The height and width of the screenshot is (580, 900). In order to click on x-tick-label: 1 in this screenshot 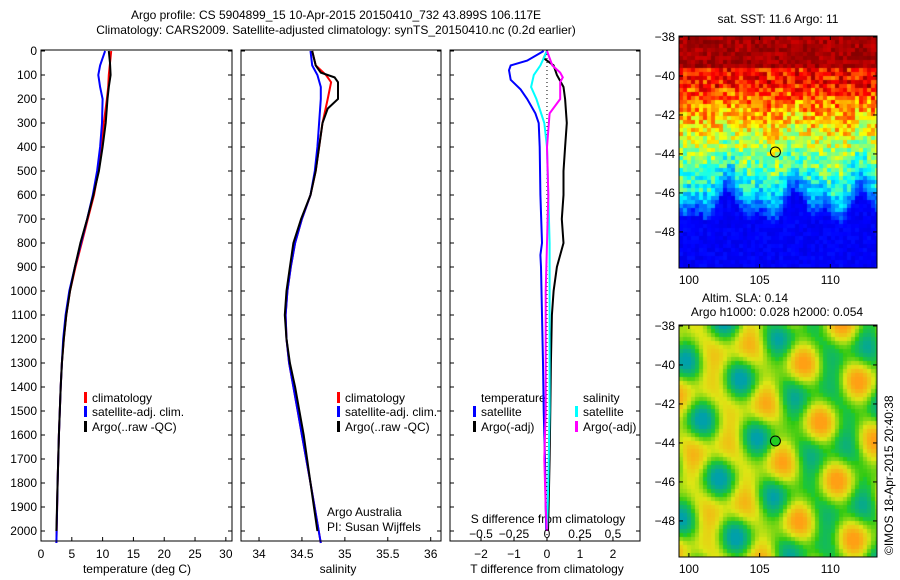, I will do `click(580, 554)`.